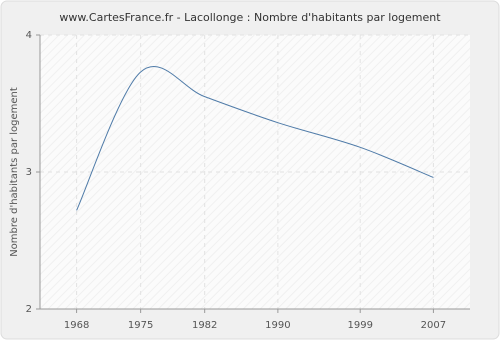 The height and width of the screenshot is (344, 500). Describe the element at coordinates (277, 325) in the screenshot. I see `x-tick-label: 1990` at that location.